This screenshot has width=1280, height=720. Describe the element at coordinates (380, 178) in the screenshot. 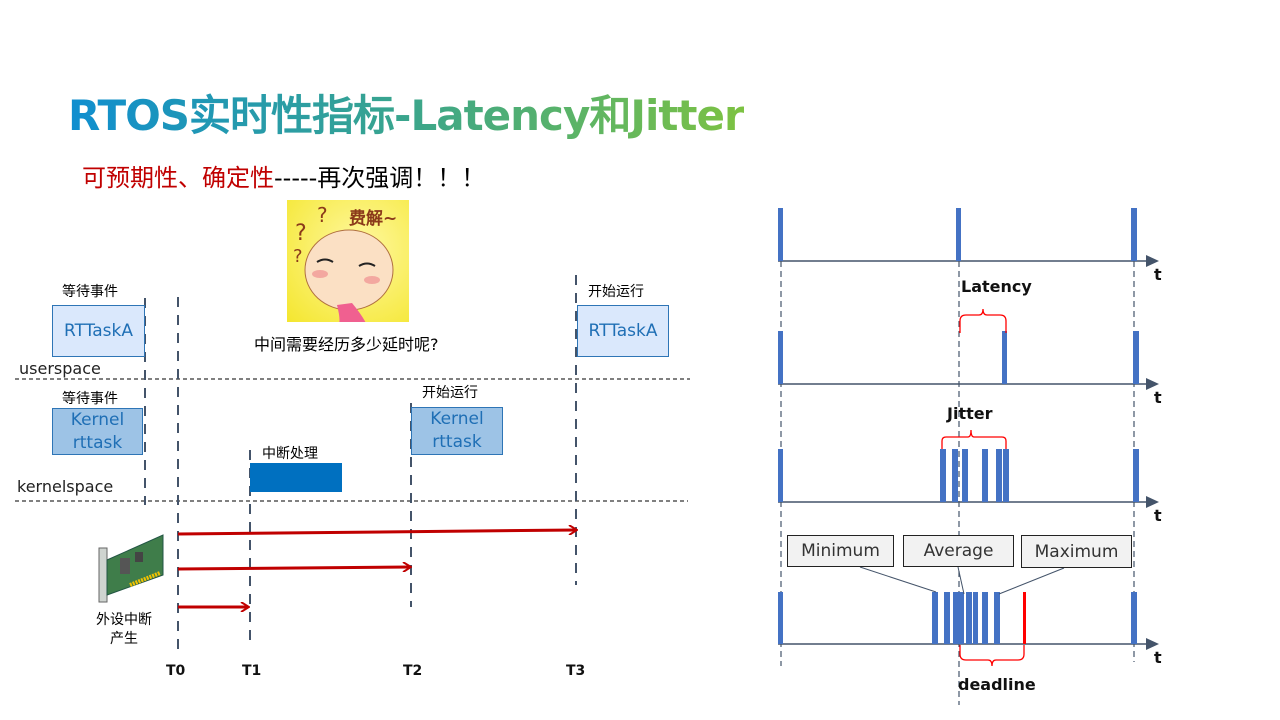

I see `subtitle-emphasis: -----再次强调！！！` at that location.